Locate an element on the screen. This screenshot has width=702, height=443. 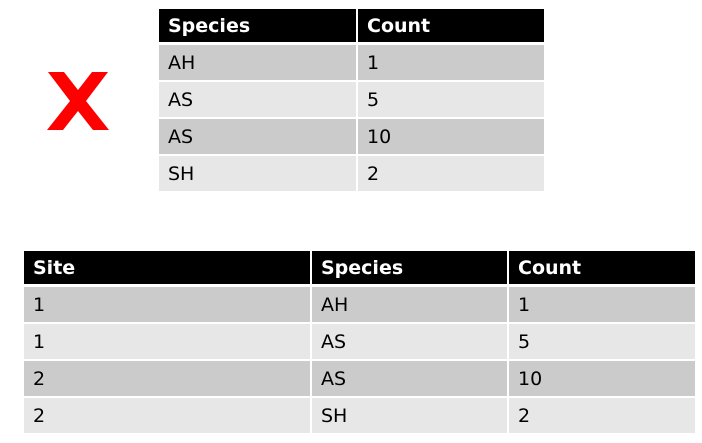
table-row: 1 AS 5 is located at coordinates (359, 341).